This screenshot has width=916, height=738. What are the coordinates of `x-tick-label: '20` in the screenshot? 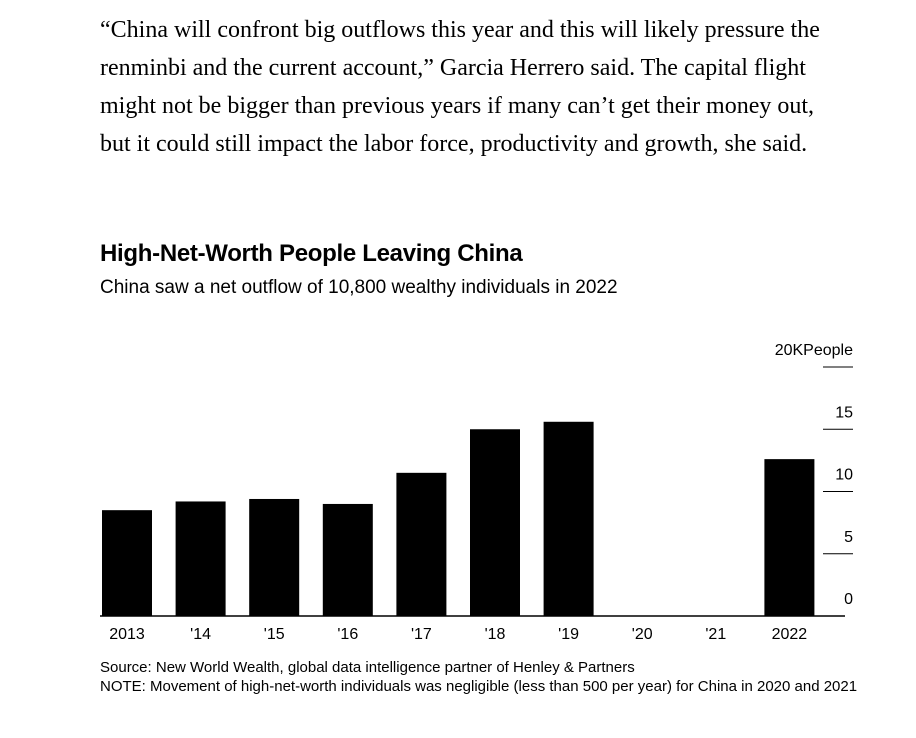 It's located at (642, 634).